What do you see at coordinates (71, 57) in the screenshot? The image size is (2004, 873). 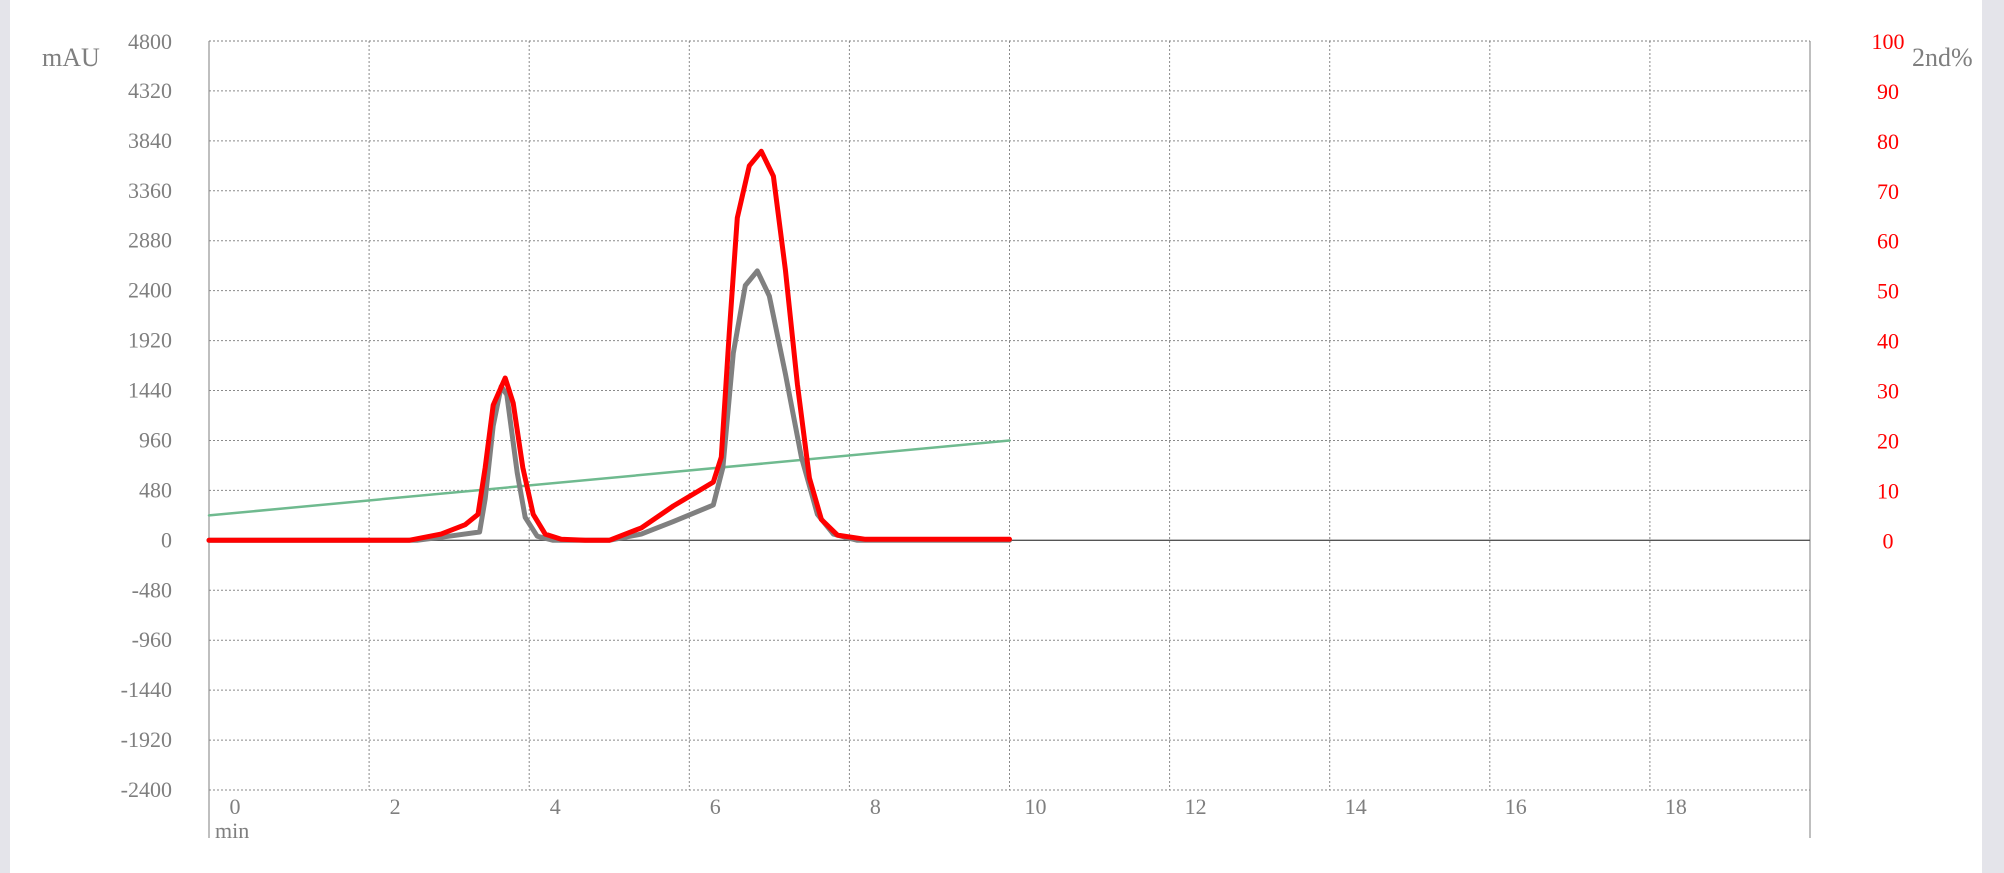 I see `y-axis-label: mAU` at bounding box center [71, 57].